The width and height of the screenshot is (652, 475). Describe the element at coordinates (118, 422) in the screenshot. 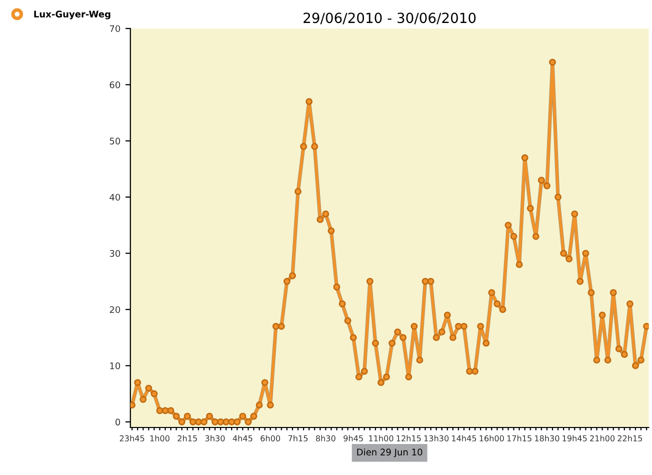

I see `y-tick-label: 0` at that location.